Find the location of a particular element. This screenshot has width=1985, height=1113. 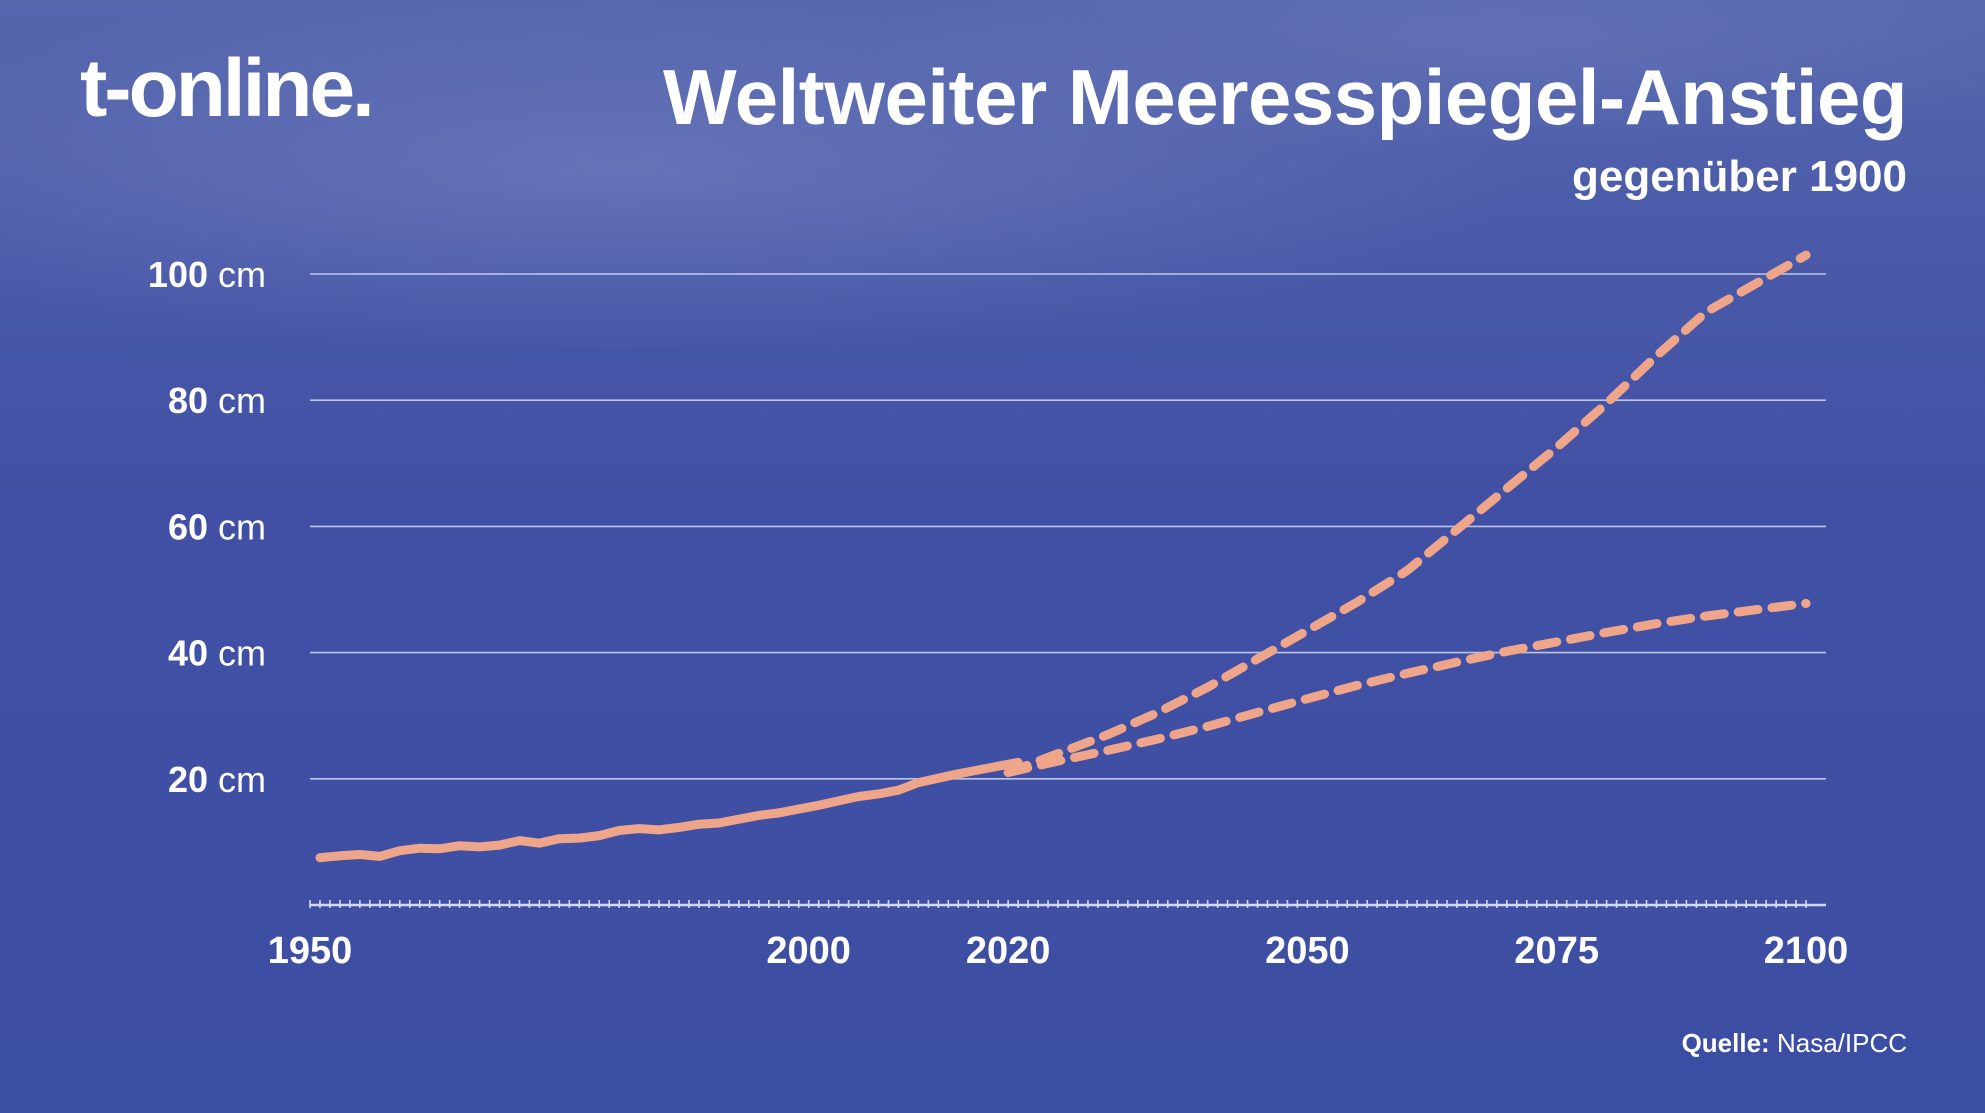

y-axis-labels: 20 cm 40 cm 60 cm 80 cm 100 cm is located at coordinates (207, 527).